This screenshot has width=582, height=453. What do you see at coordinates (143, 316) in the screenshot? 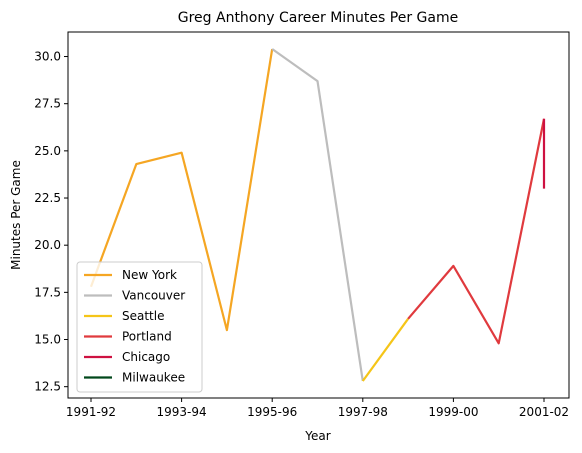
I see `legend-label: Seattle` at bounding box center [143, 316].